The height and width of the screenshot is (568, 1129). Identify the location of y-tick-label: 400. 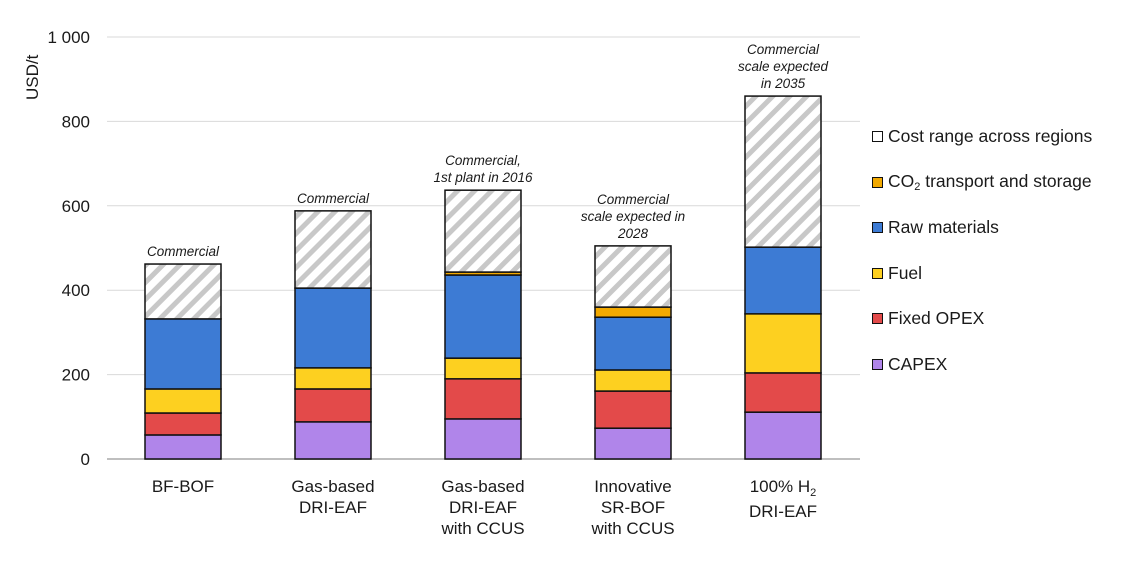
(76, 290).